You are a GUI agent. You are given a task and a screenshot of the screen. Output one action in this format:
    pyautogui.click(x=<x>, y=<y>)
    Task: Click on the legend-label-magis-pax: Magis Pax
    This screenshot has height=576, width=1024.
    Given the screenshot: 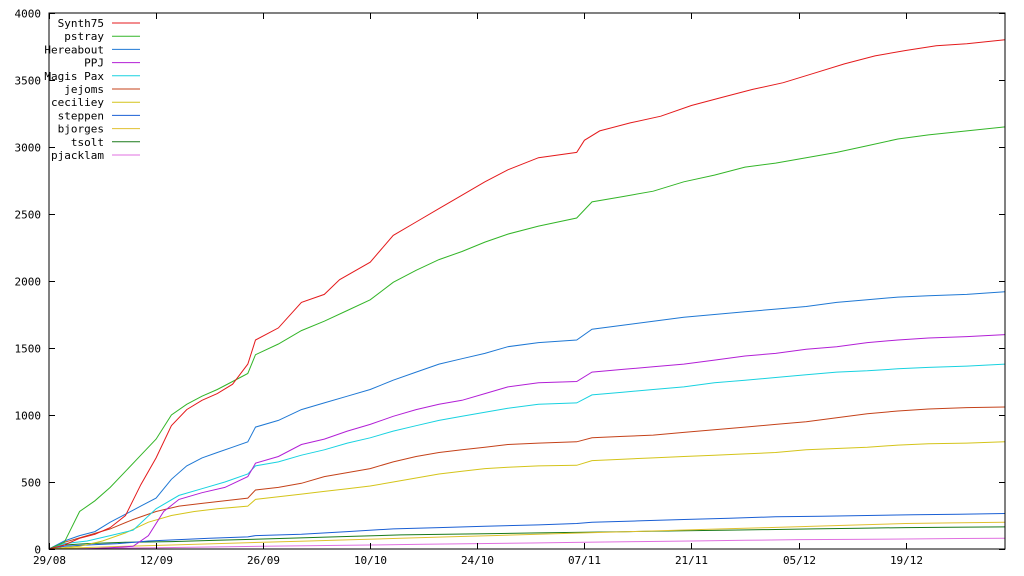 What is the action you would take?
    pyautogui.click(x=74, y=76)
    